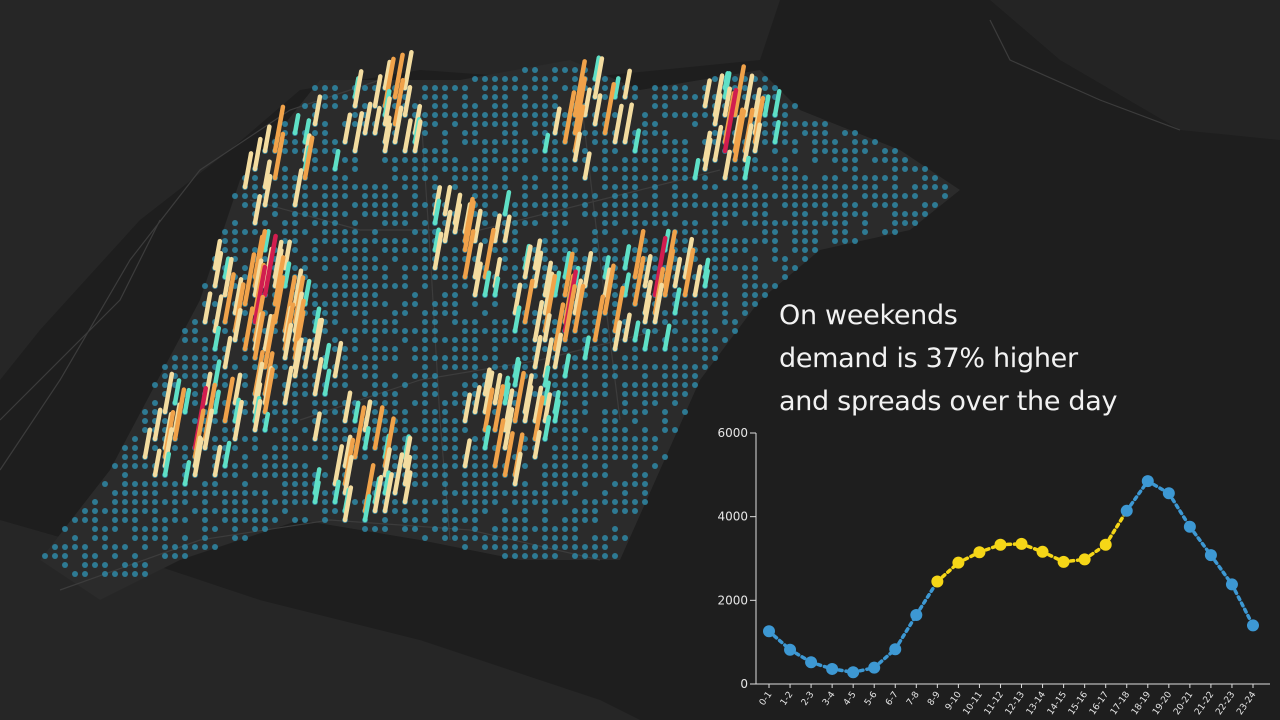 This screenshot has width=1280, height=720. Describe the element at coordinates (871, 699) in the screenshot. I see `x-tick-label: 5-6` at that location.